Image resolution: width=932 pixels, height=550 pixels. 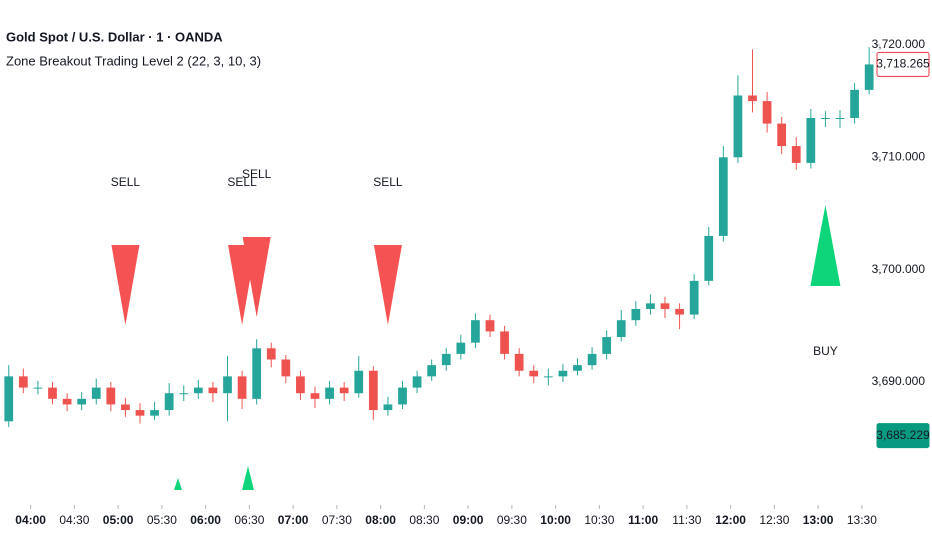 What do you see at coordinates (512, 520) in the screenshot?
I see `x-tick-label: 09:30` at bounding box center [512, 520].